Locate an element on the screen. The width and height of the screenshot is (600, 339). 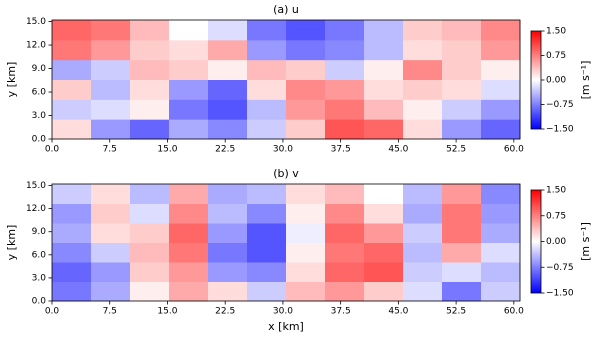
x-tick-label: 0.0 is located at coordinates (52, 150).